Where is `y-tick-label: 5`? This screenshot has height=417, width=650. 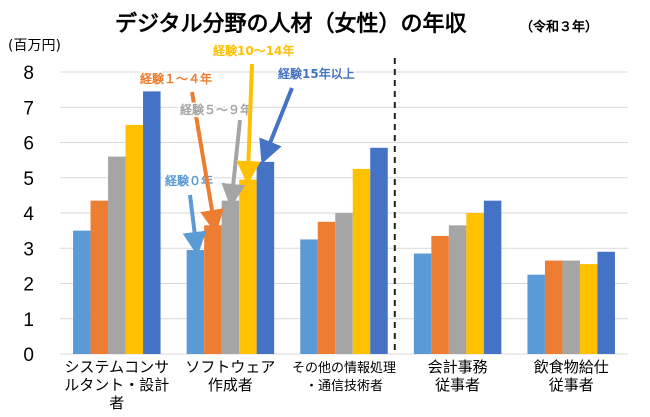
y-tick-label: 5 is located at coordinates (28, 179).